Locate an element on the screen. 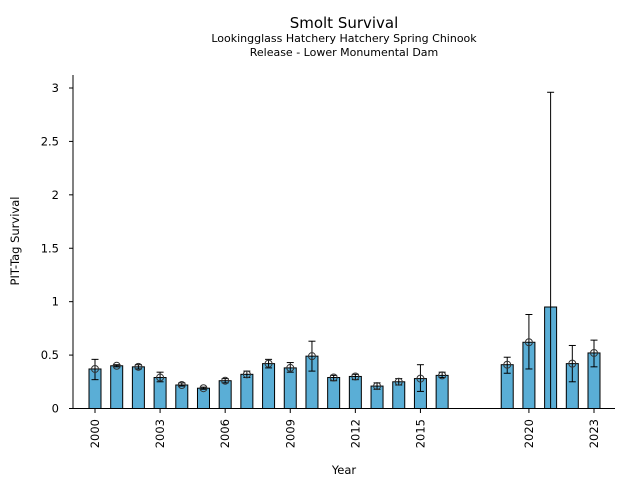  bar-2009 is located at coordinates (290, 388).